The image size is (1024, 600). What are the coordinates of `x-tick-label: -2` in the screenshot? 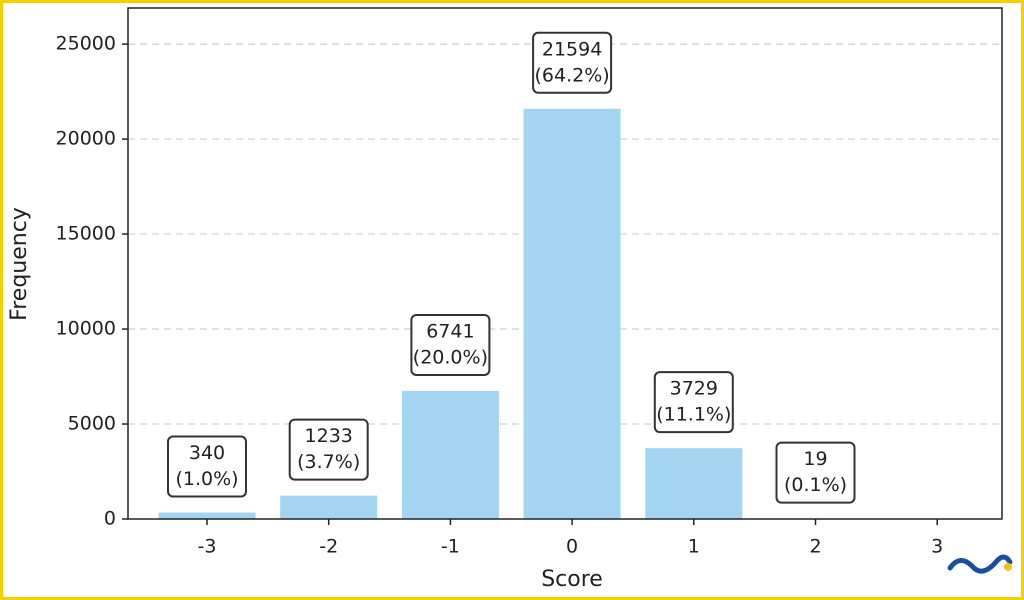 It's located at (328, 547).